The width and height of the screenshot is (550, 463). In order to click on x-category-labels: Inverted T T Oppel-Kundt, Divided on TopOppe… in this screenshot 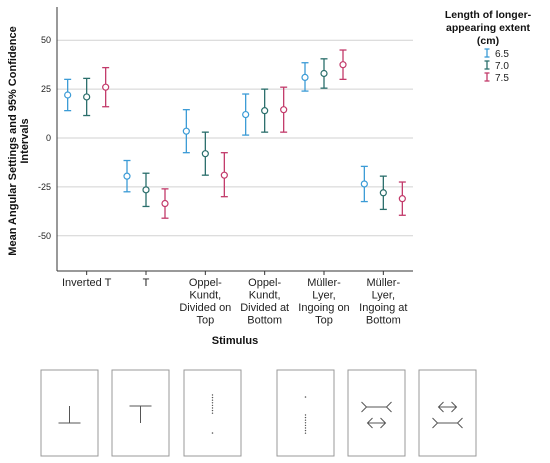, I will do `click(234, 302)`.